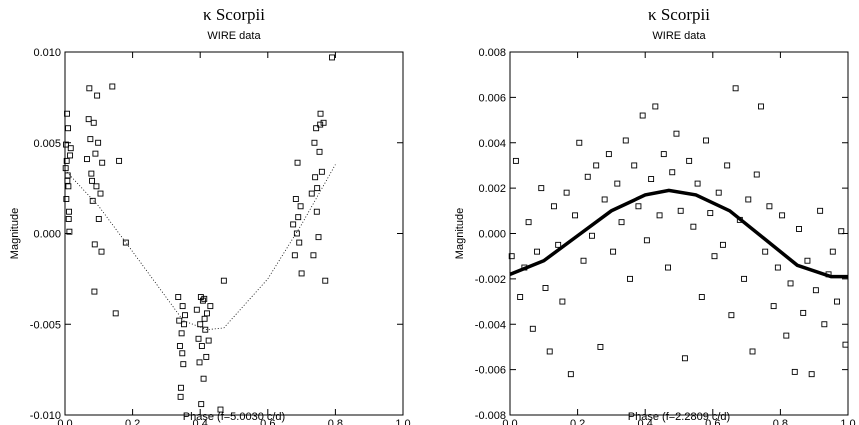  What do you see at coordinates (64, 421) in the screenshot?
I see `x-tick-label: 0.0` at bounding box center [64, 421].